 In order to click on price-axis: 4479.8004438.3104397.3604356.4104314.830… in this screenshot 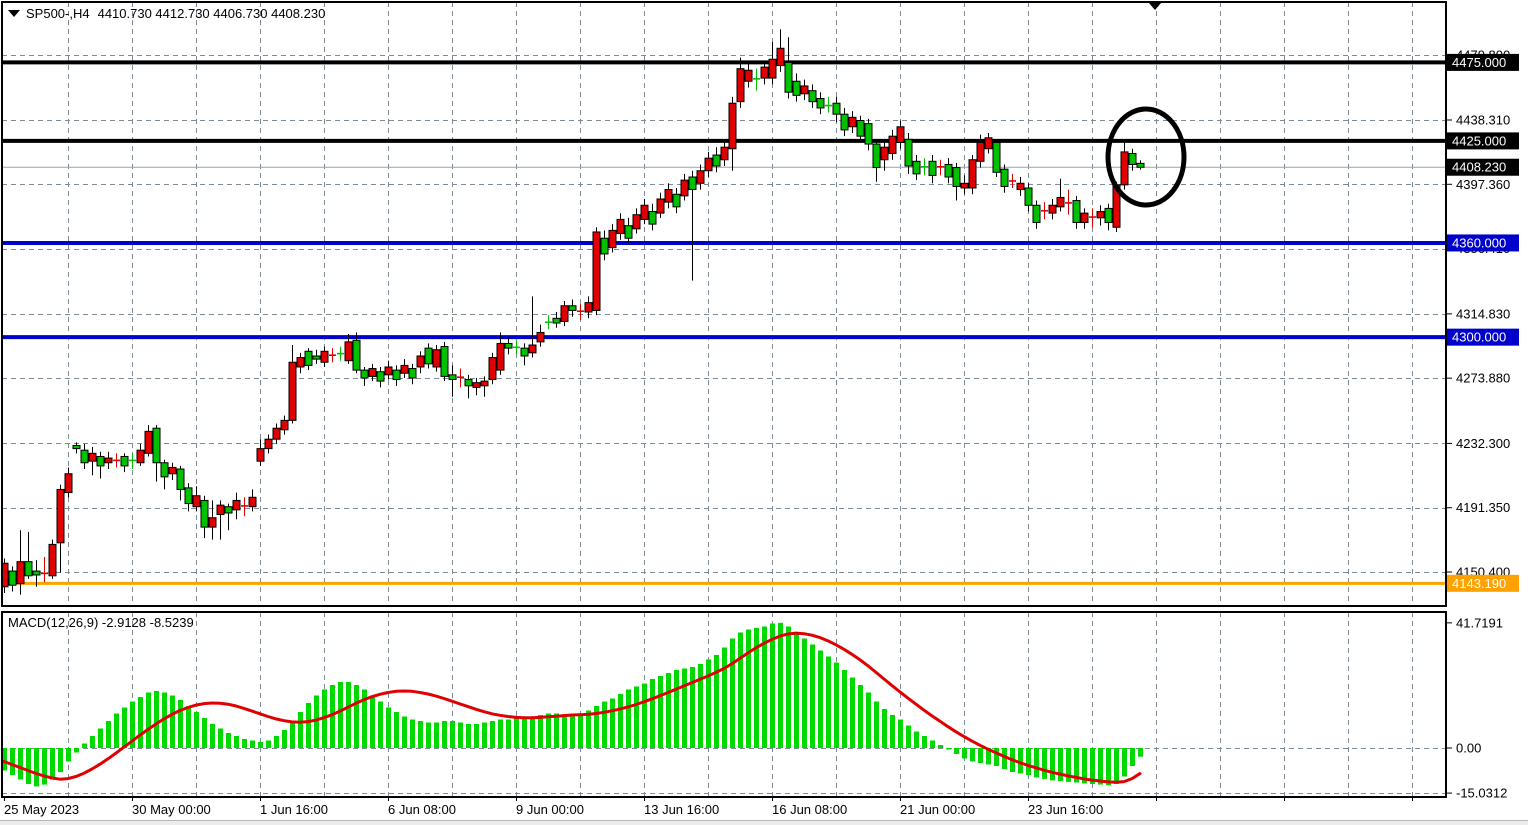, I will do `click(1482, 424)`.